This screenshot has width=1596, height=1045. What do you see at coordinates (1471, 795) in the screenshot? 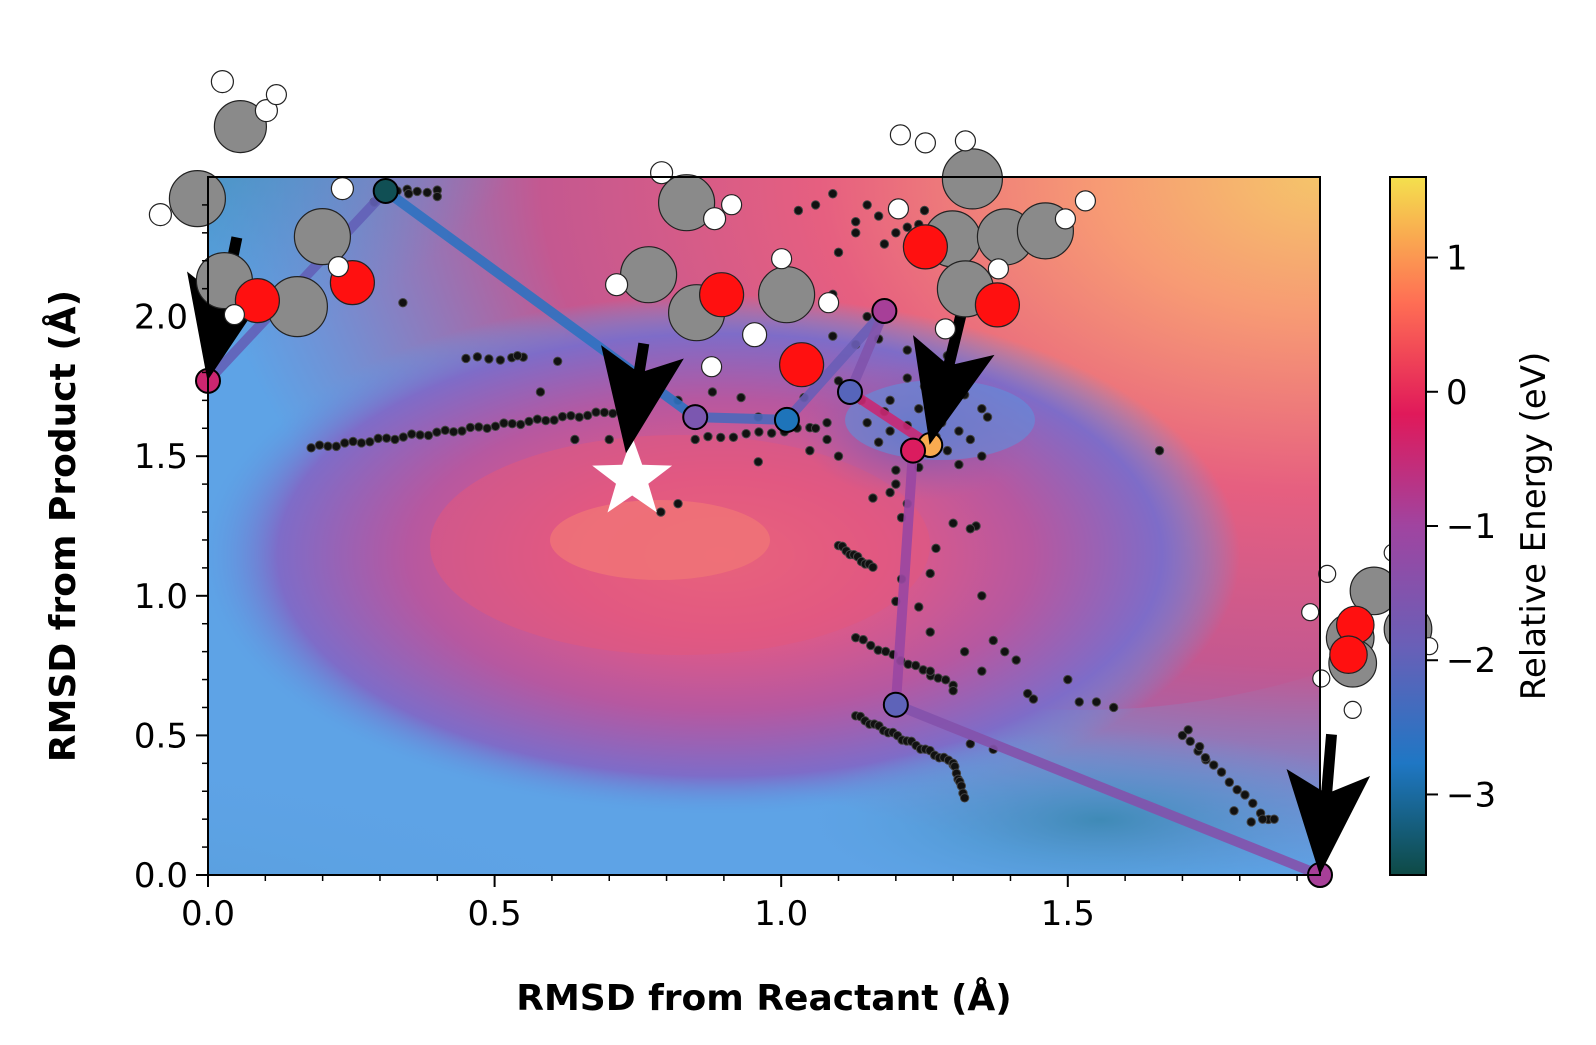
I see `colorbar-tick-label: −3` at bounding box center [1471, 795].